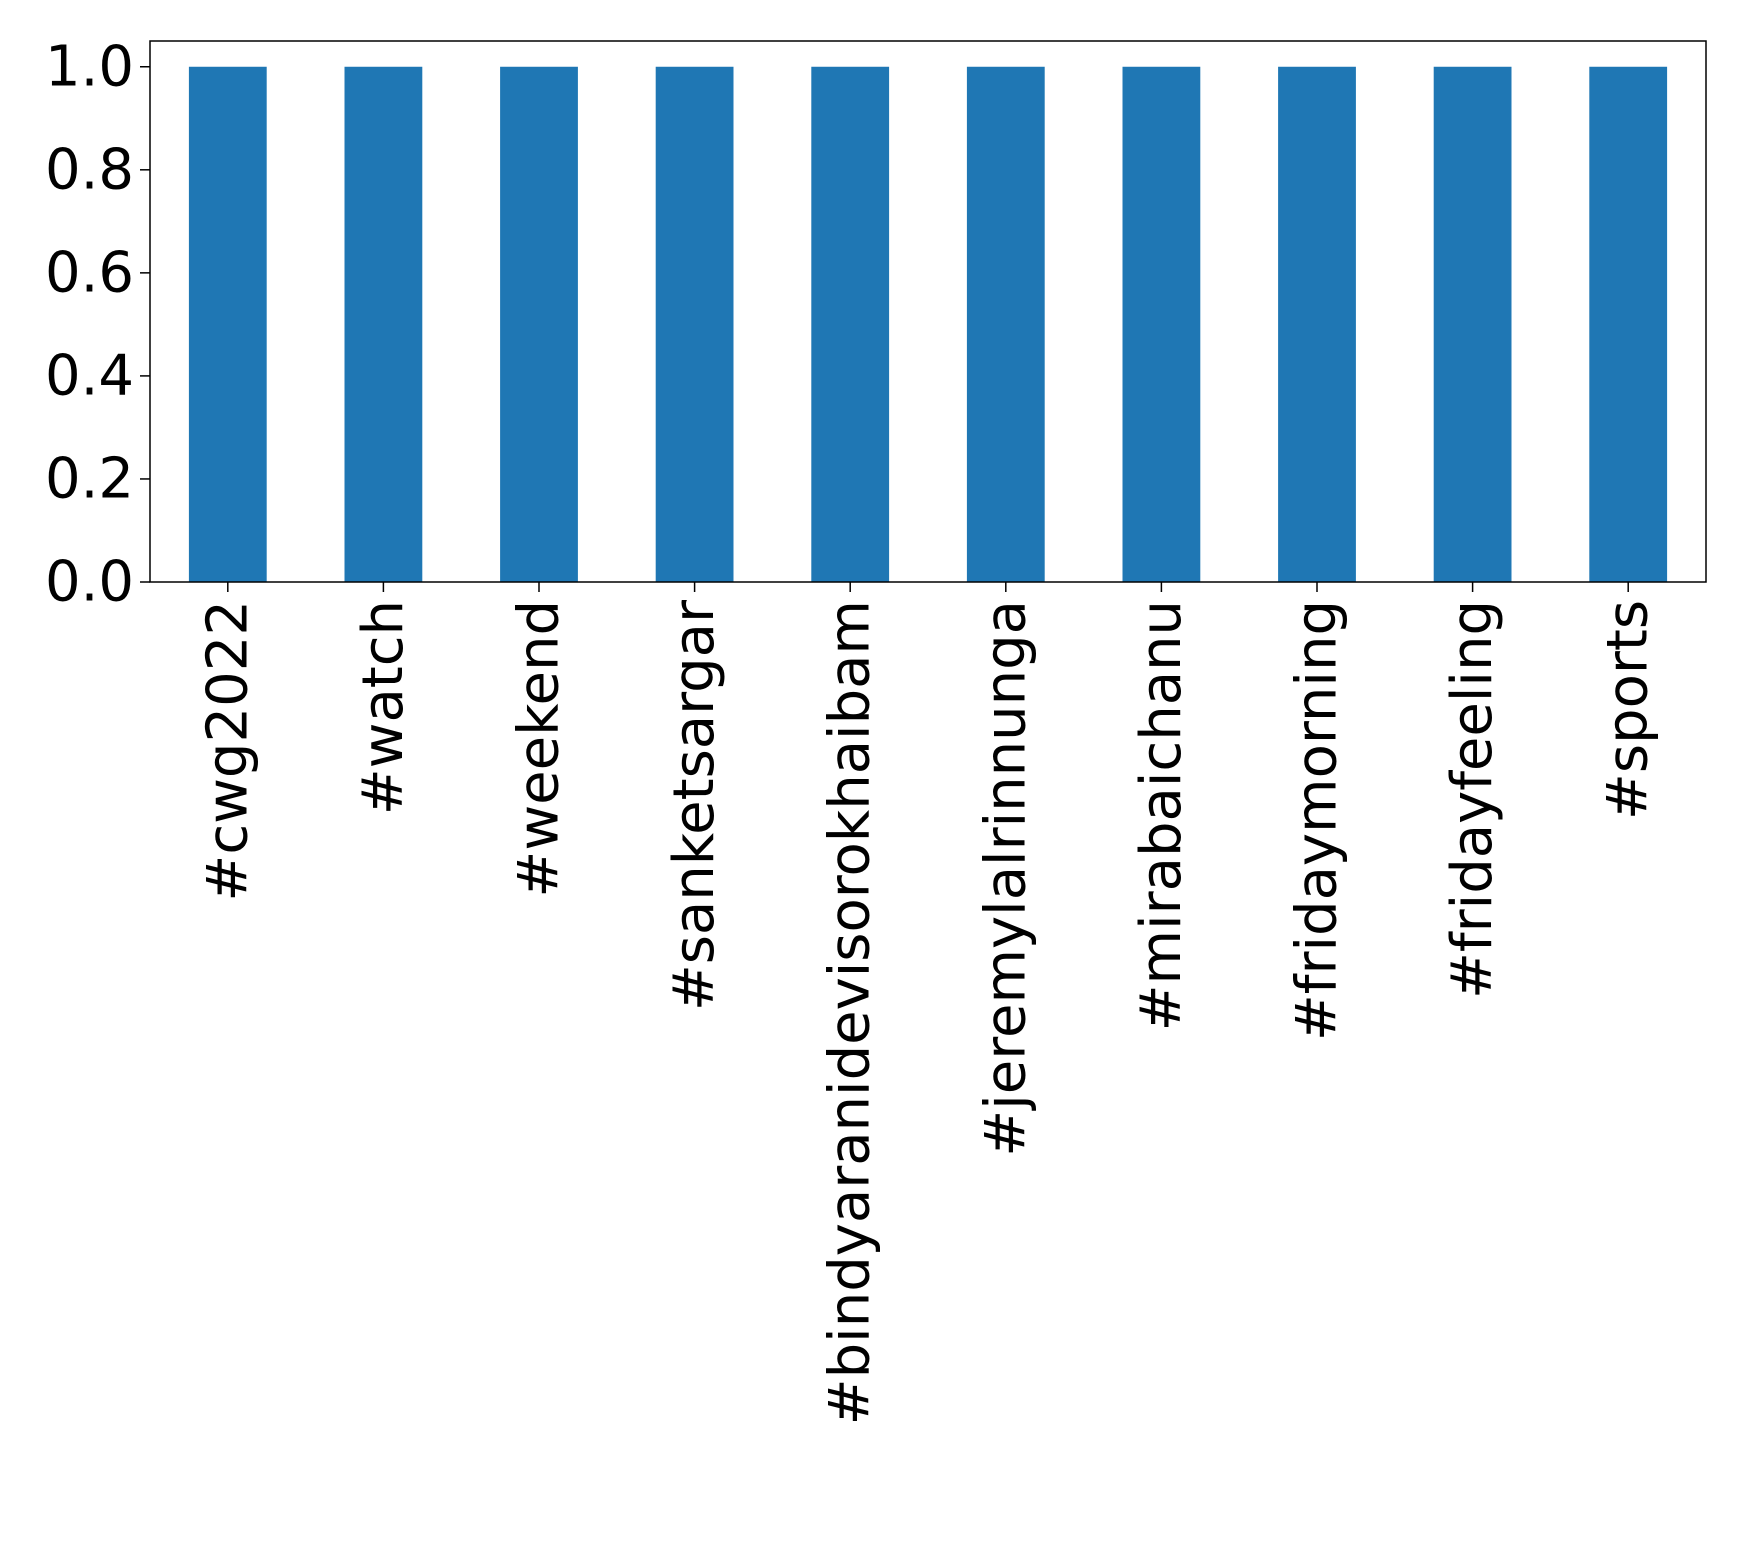 This screenshot has height=1549, width=1739. What do you see at coordinates (694, 324) in the screenshot?
I see `bar-sanketsargar` at bounding box center [694, 324].